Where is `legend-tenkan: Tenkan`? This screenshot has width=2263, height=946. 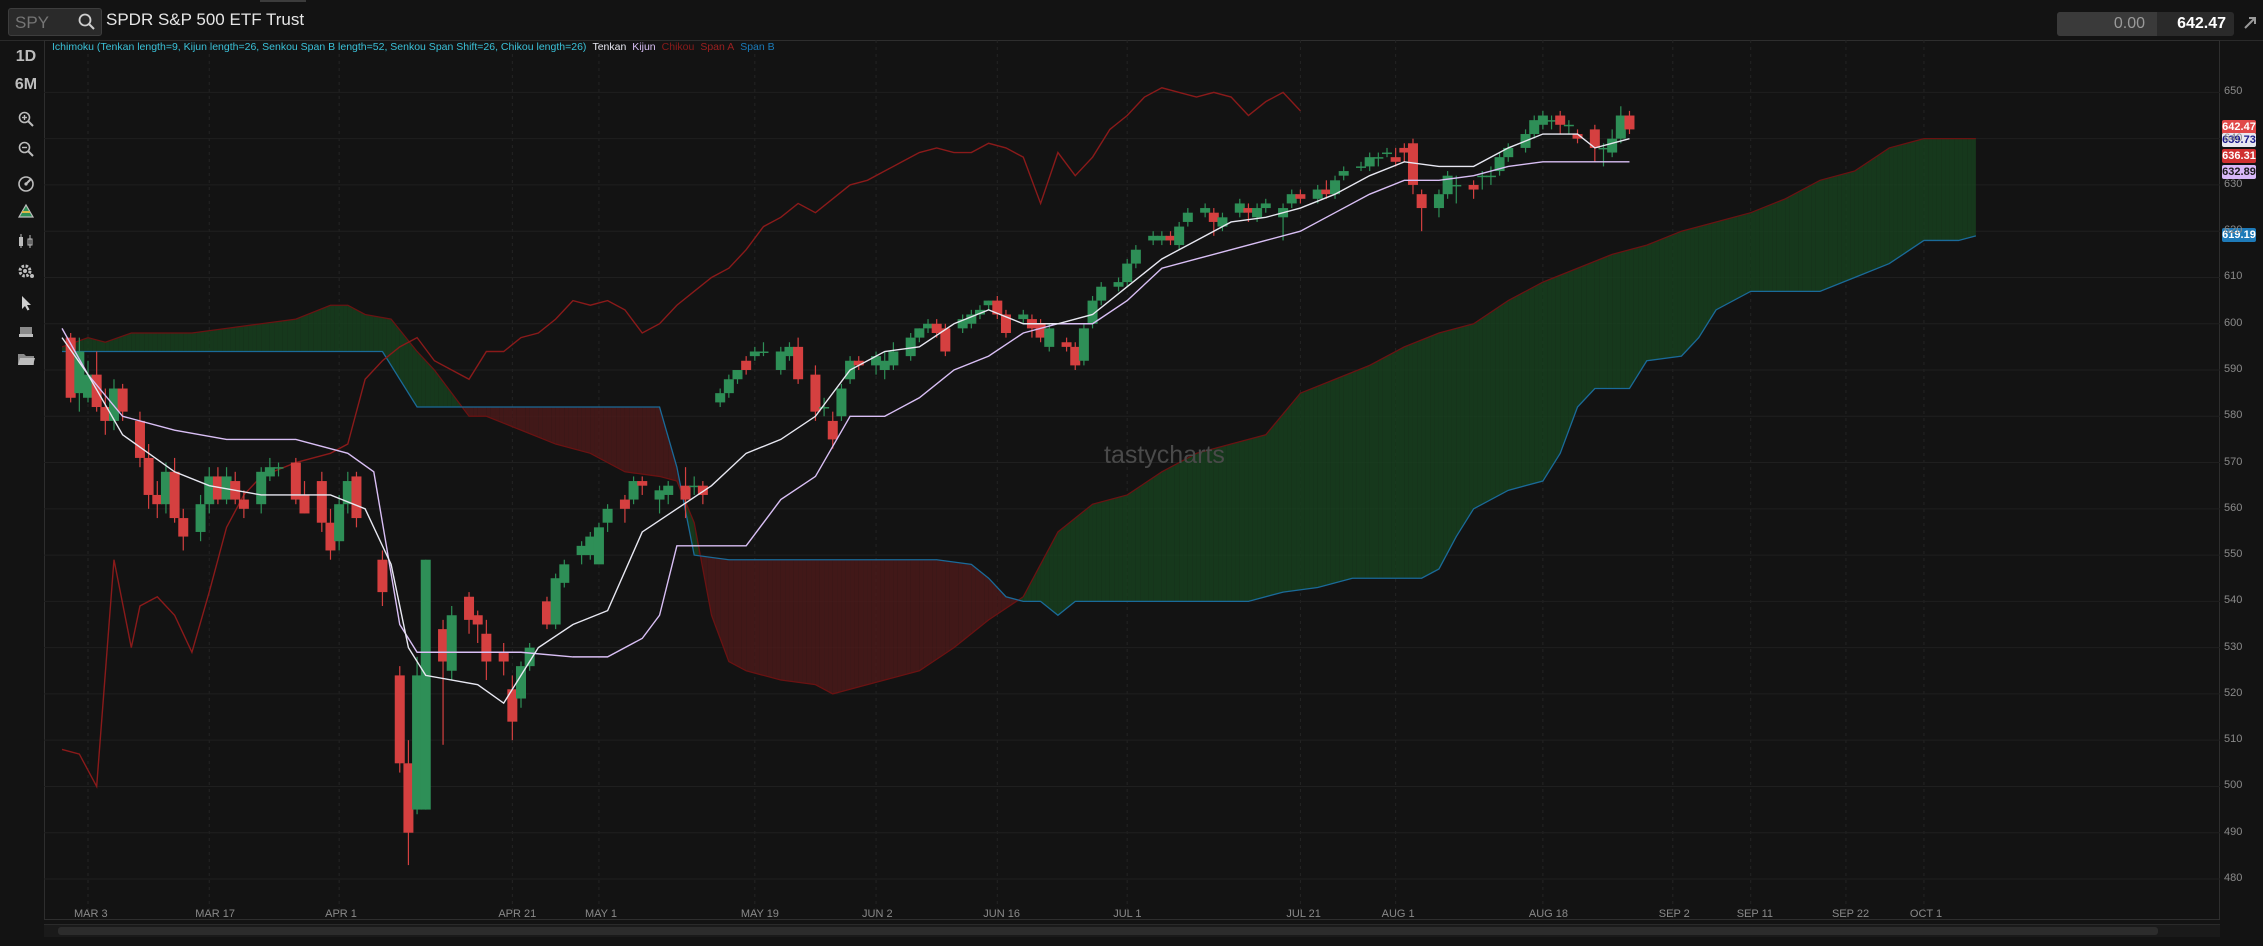
legend-tenkan: Tenkan is located at coordinates (609, 47).